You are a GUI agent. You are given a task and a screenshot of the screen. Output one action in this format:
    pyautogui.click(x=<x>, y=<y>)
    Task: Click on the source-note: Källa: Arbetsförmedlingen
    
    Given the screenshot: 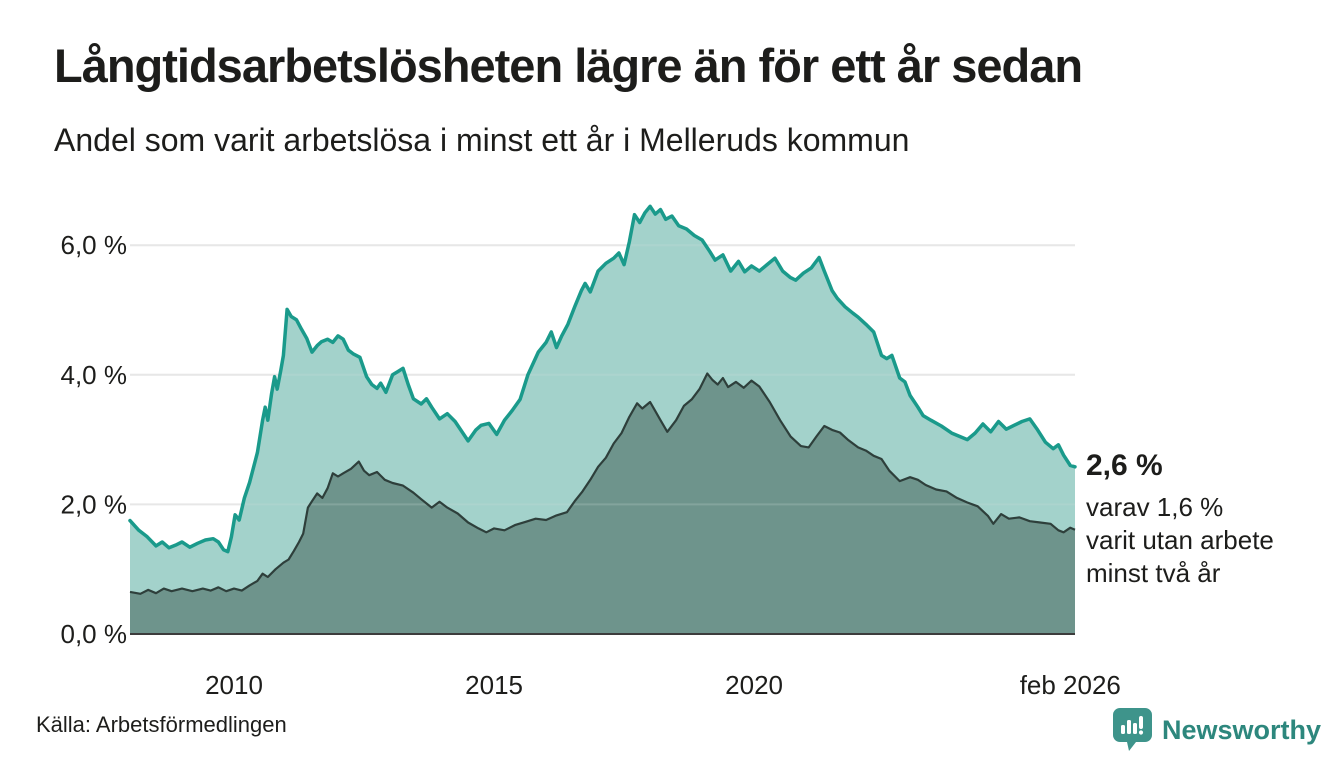 What is the action you would take?
    pyautogui.click(x=161, y=724)
    